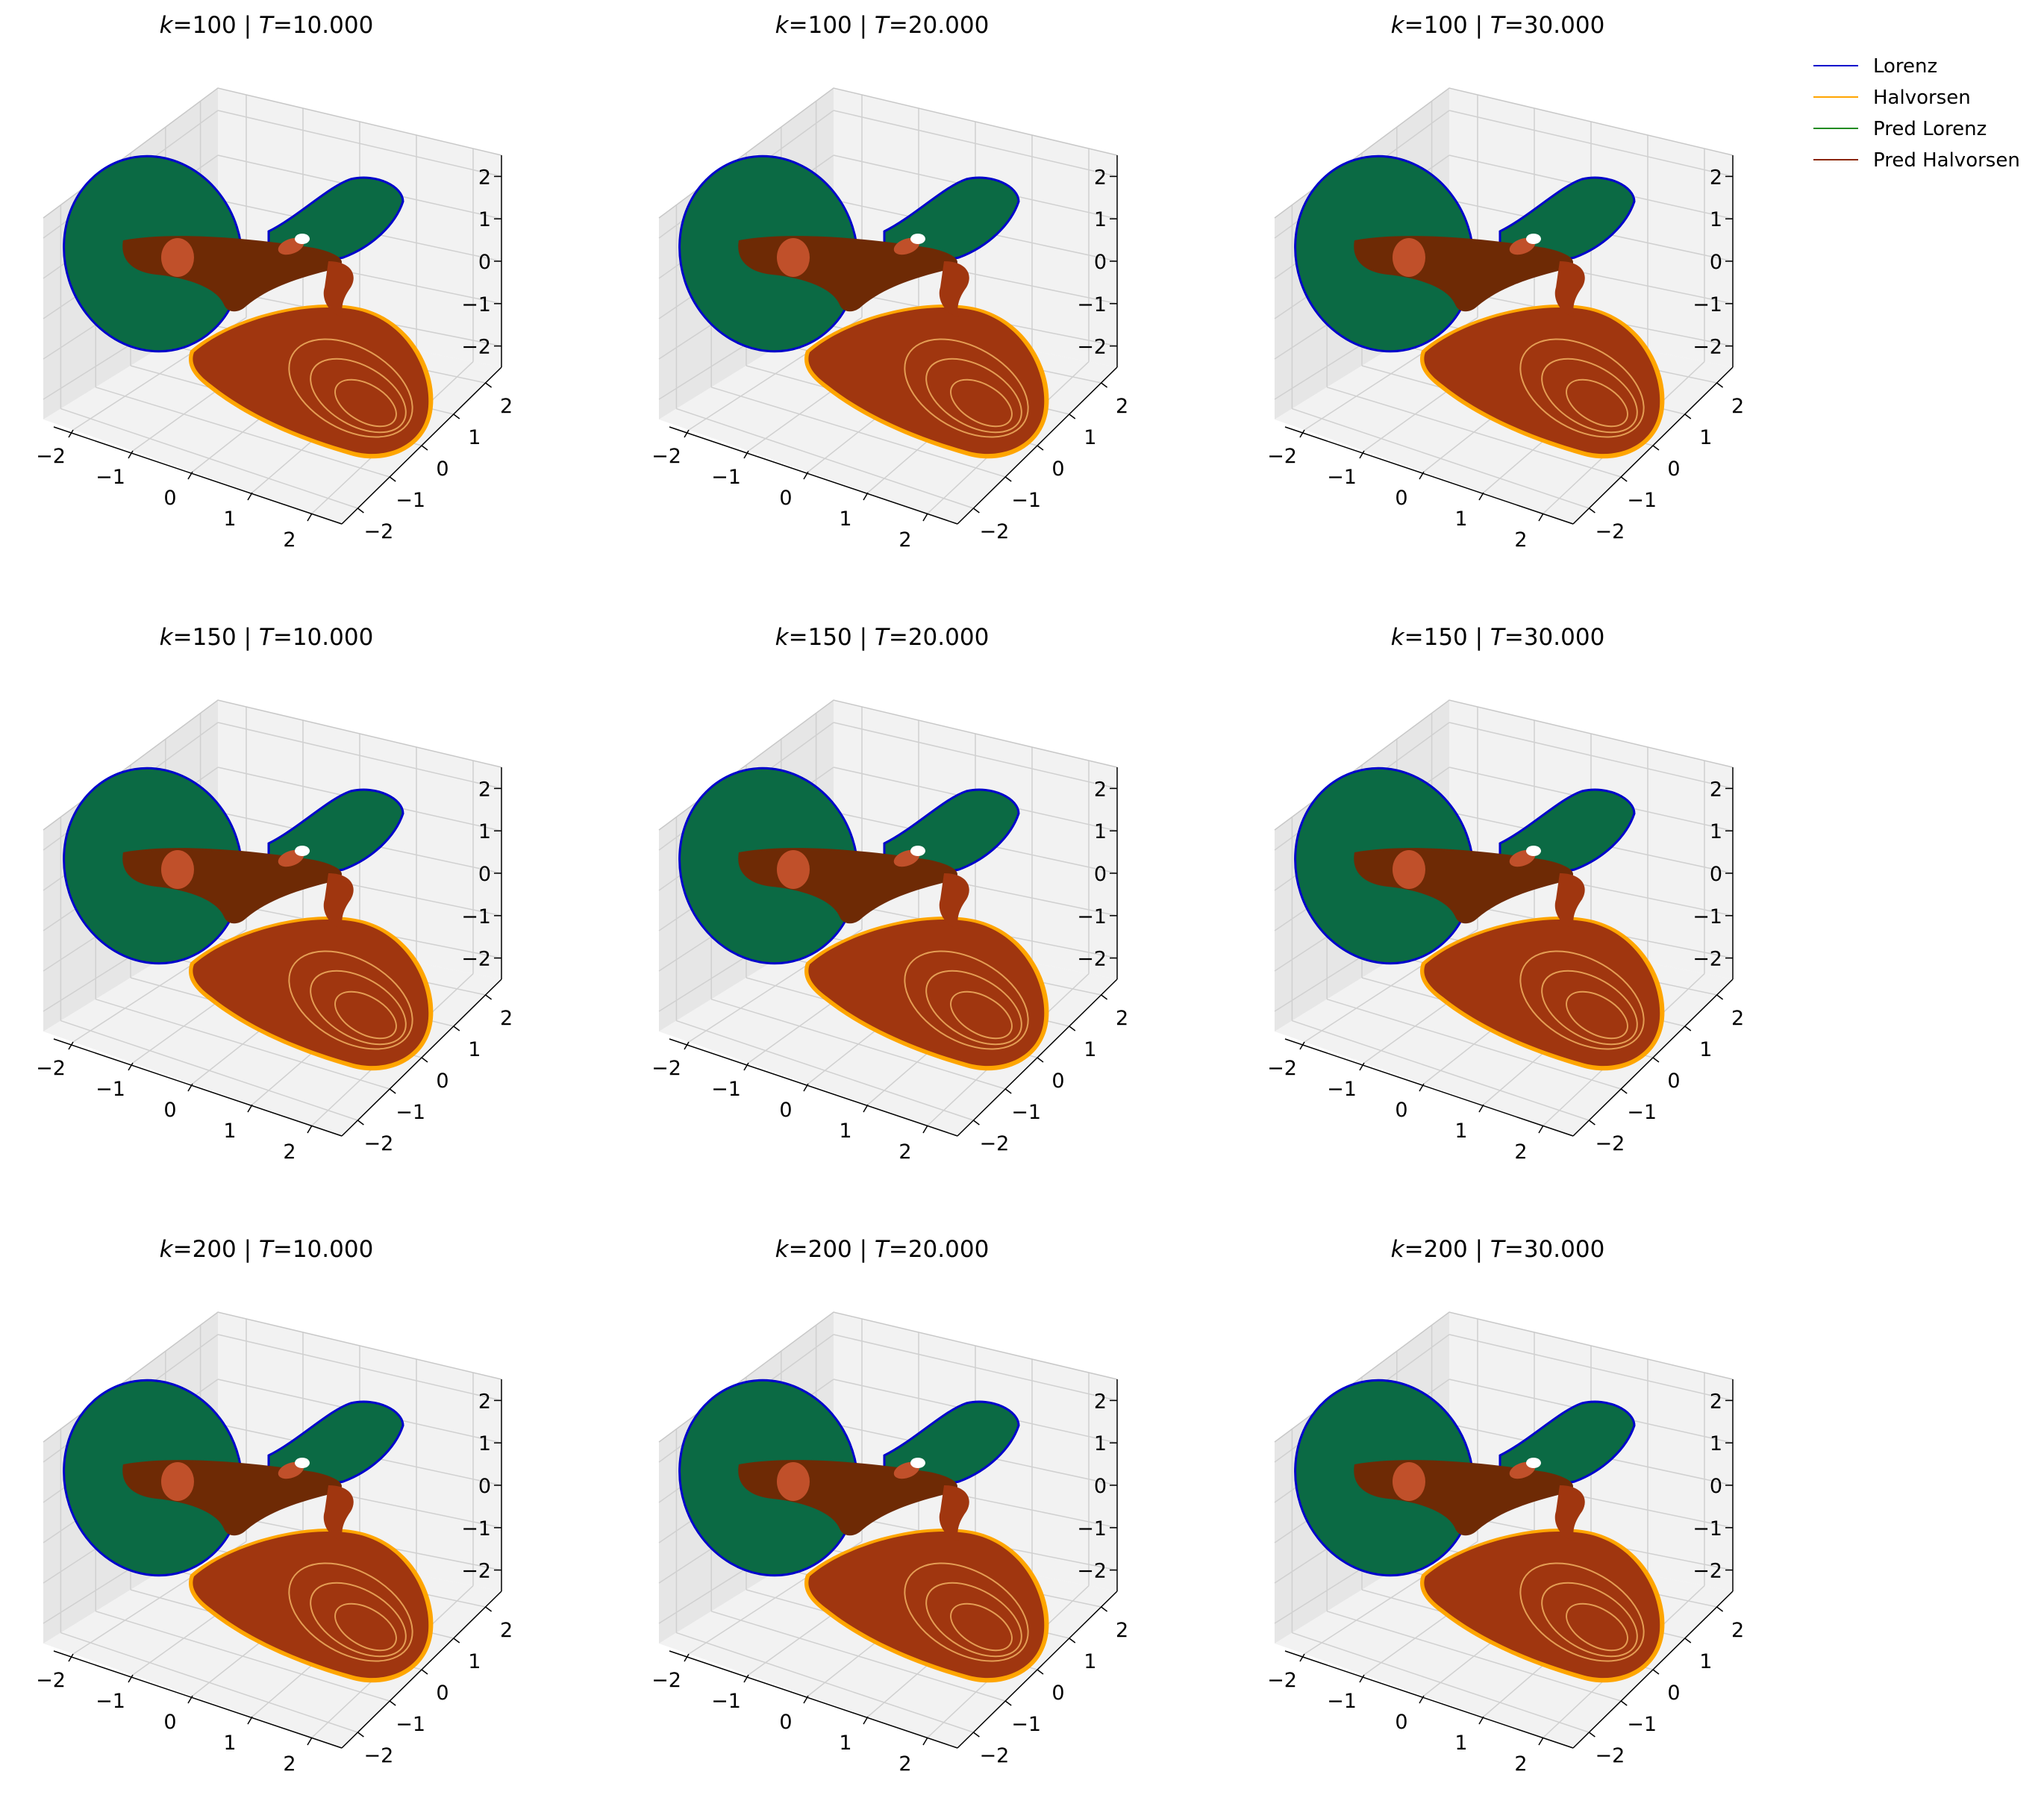  Describe the element at coordinates (485, 177) in the screenshot. I see `z-tick-label: 2` at that location.